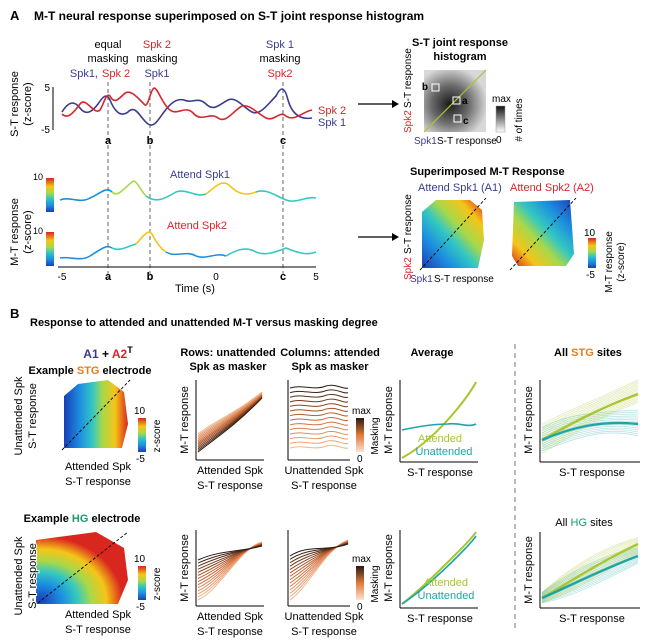 The image size is (652, 640). Describe the element at coordinates (360, 459) in the screenshot. I see `mask-cbar-min-stg: 0` at that location.